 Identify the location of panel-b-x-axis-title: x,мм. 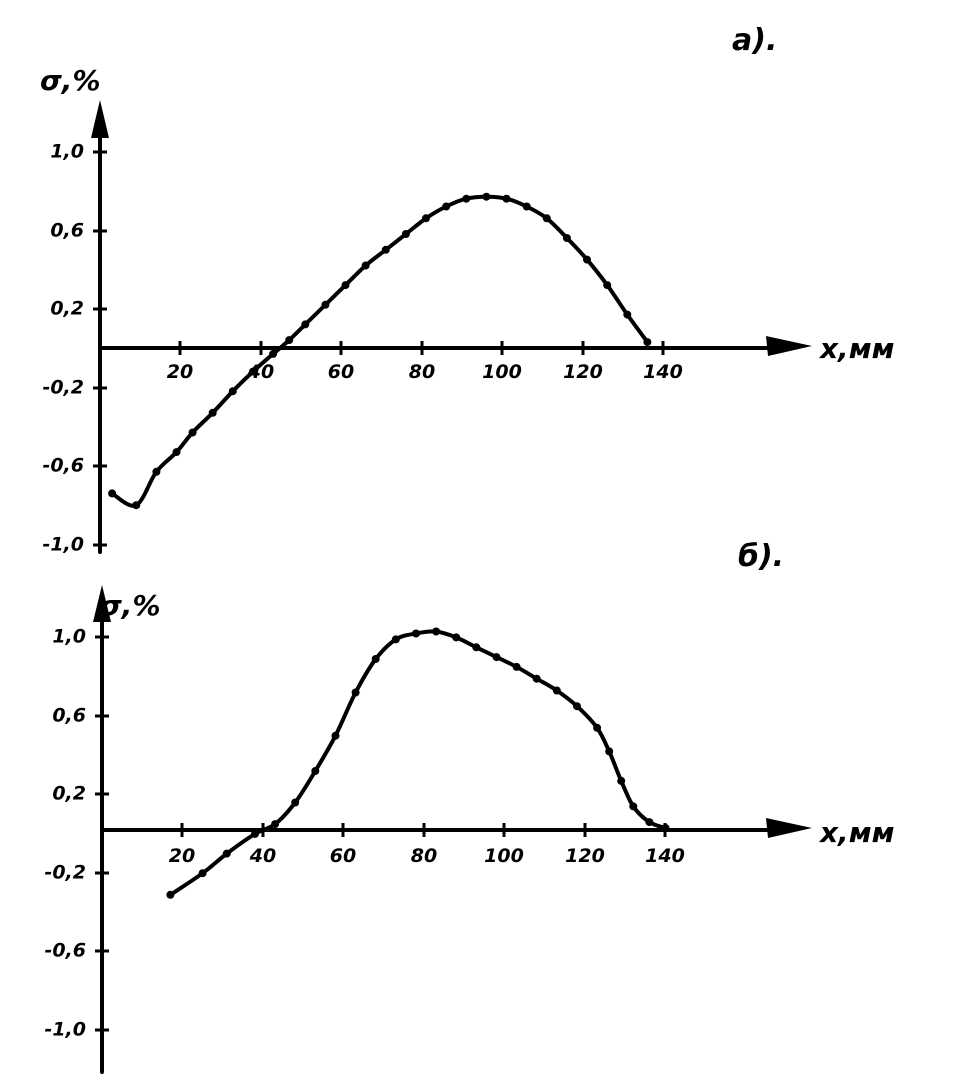
(856, 832).